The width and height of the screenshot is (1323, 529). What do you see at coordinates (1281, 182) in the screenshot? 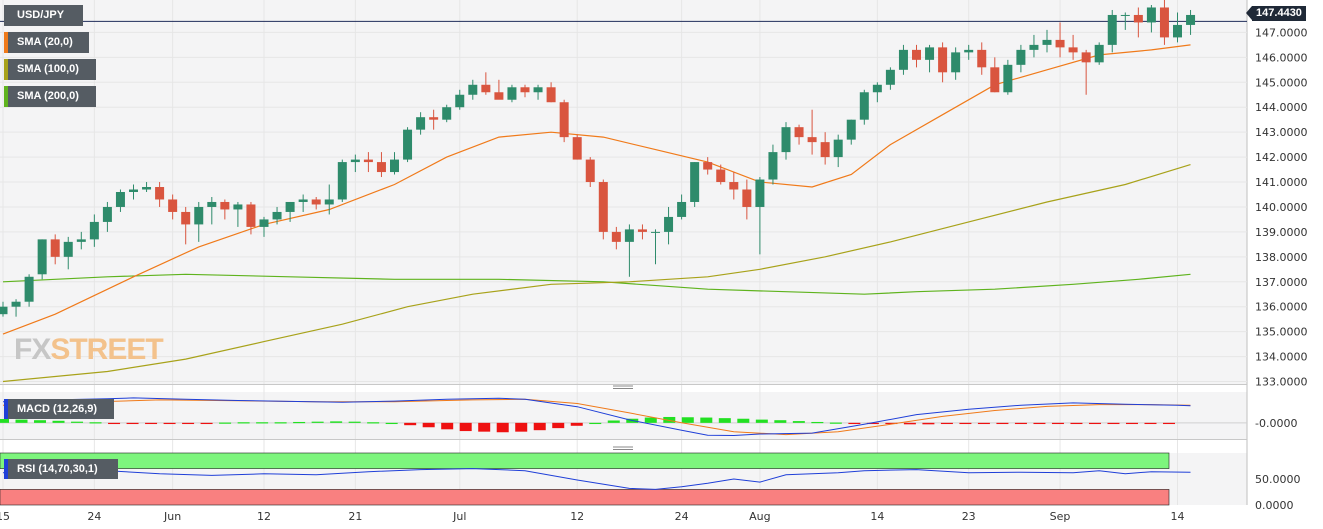
I see `y-tick-label: 141.0000` at bounding box center [1281, 182].